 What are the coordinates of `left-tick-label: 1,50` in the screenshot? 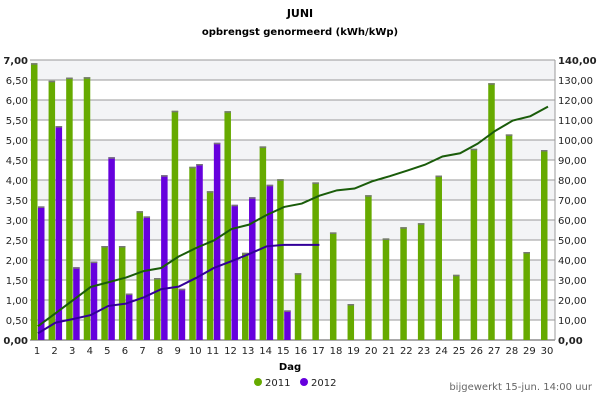 It's located at (17, 281).